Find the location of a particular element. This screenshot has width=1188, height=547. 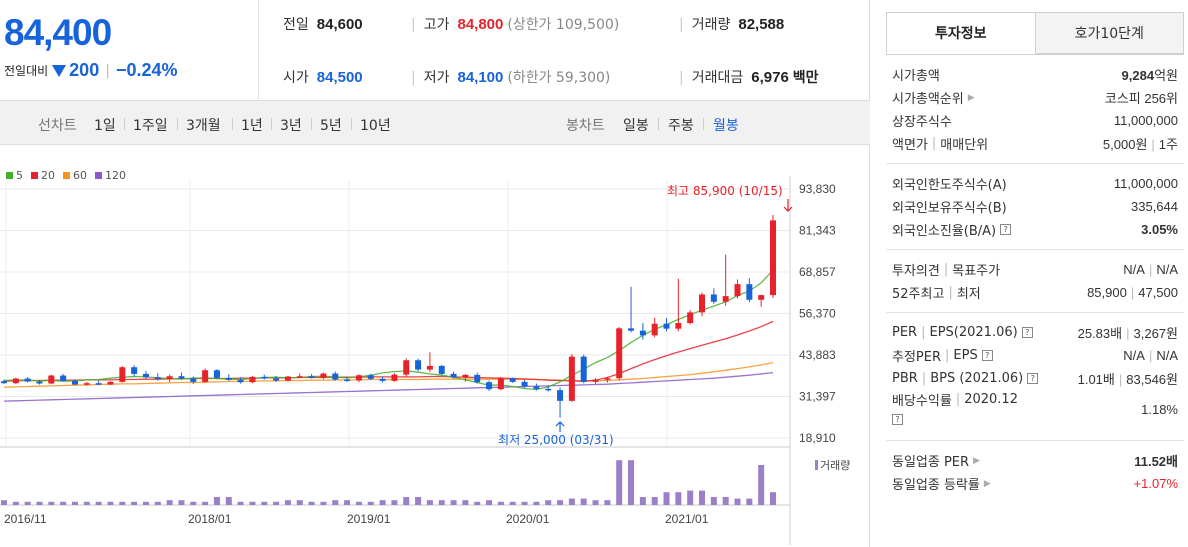

info-label: EPS(2021.06) is located at coordinates (973, 332).